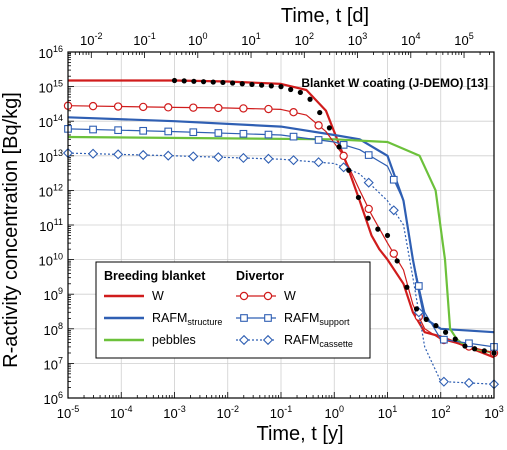 This screenshot has width=507, height=450. I want to click on legend-label: RAFMcassette, so click(318, 341).